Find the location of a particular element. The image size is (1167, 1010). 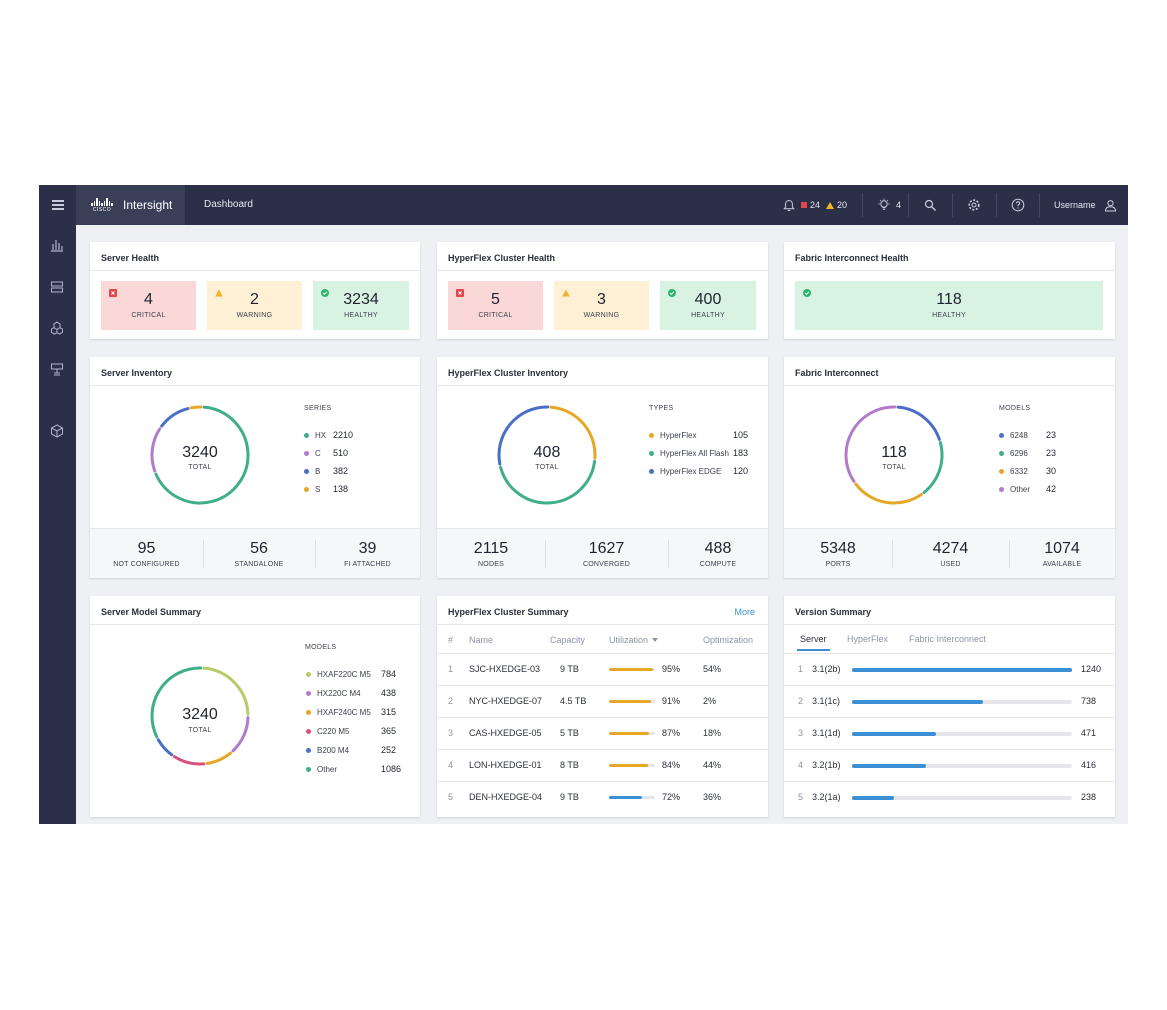

warning-tile: 2 WARNING is located at coordinates (254, 305).